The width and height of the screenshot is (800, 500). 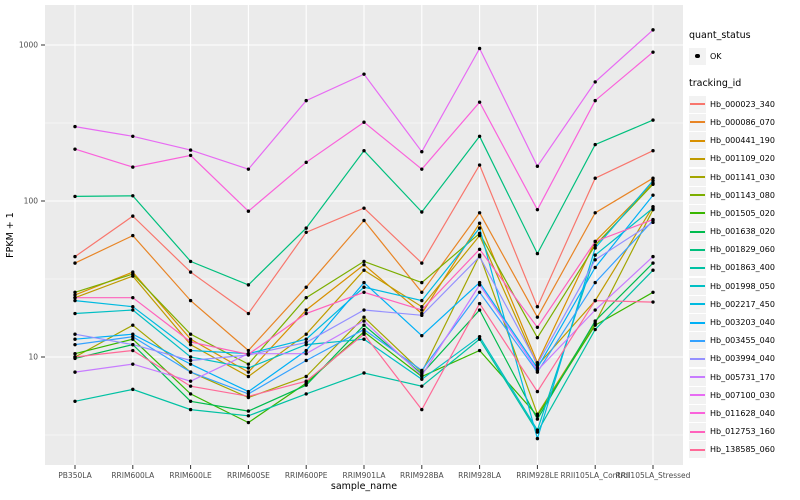 I want to click on legend-entry-label: Hb_000086_070, so click(x=742, y=122).